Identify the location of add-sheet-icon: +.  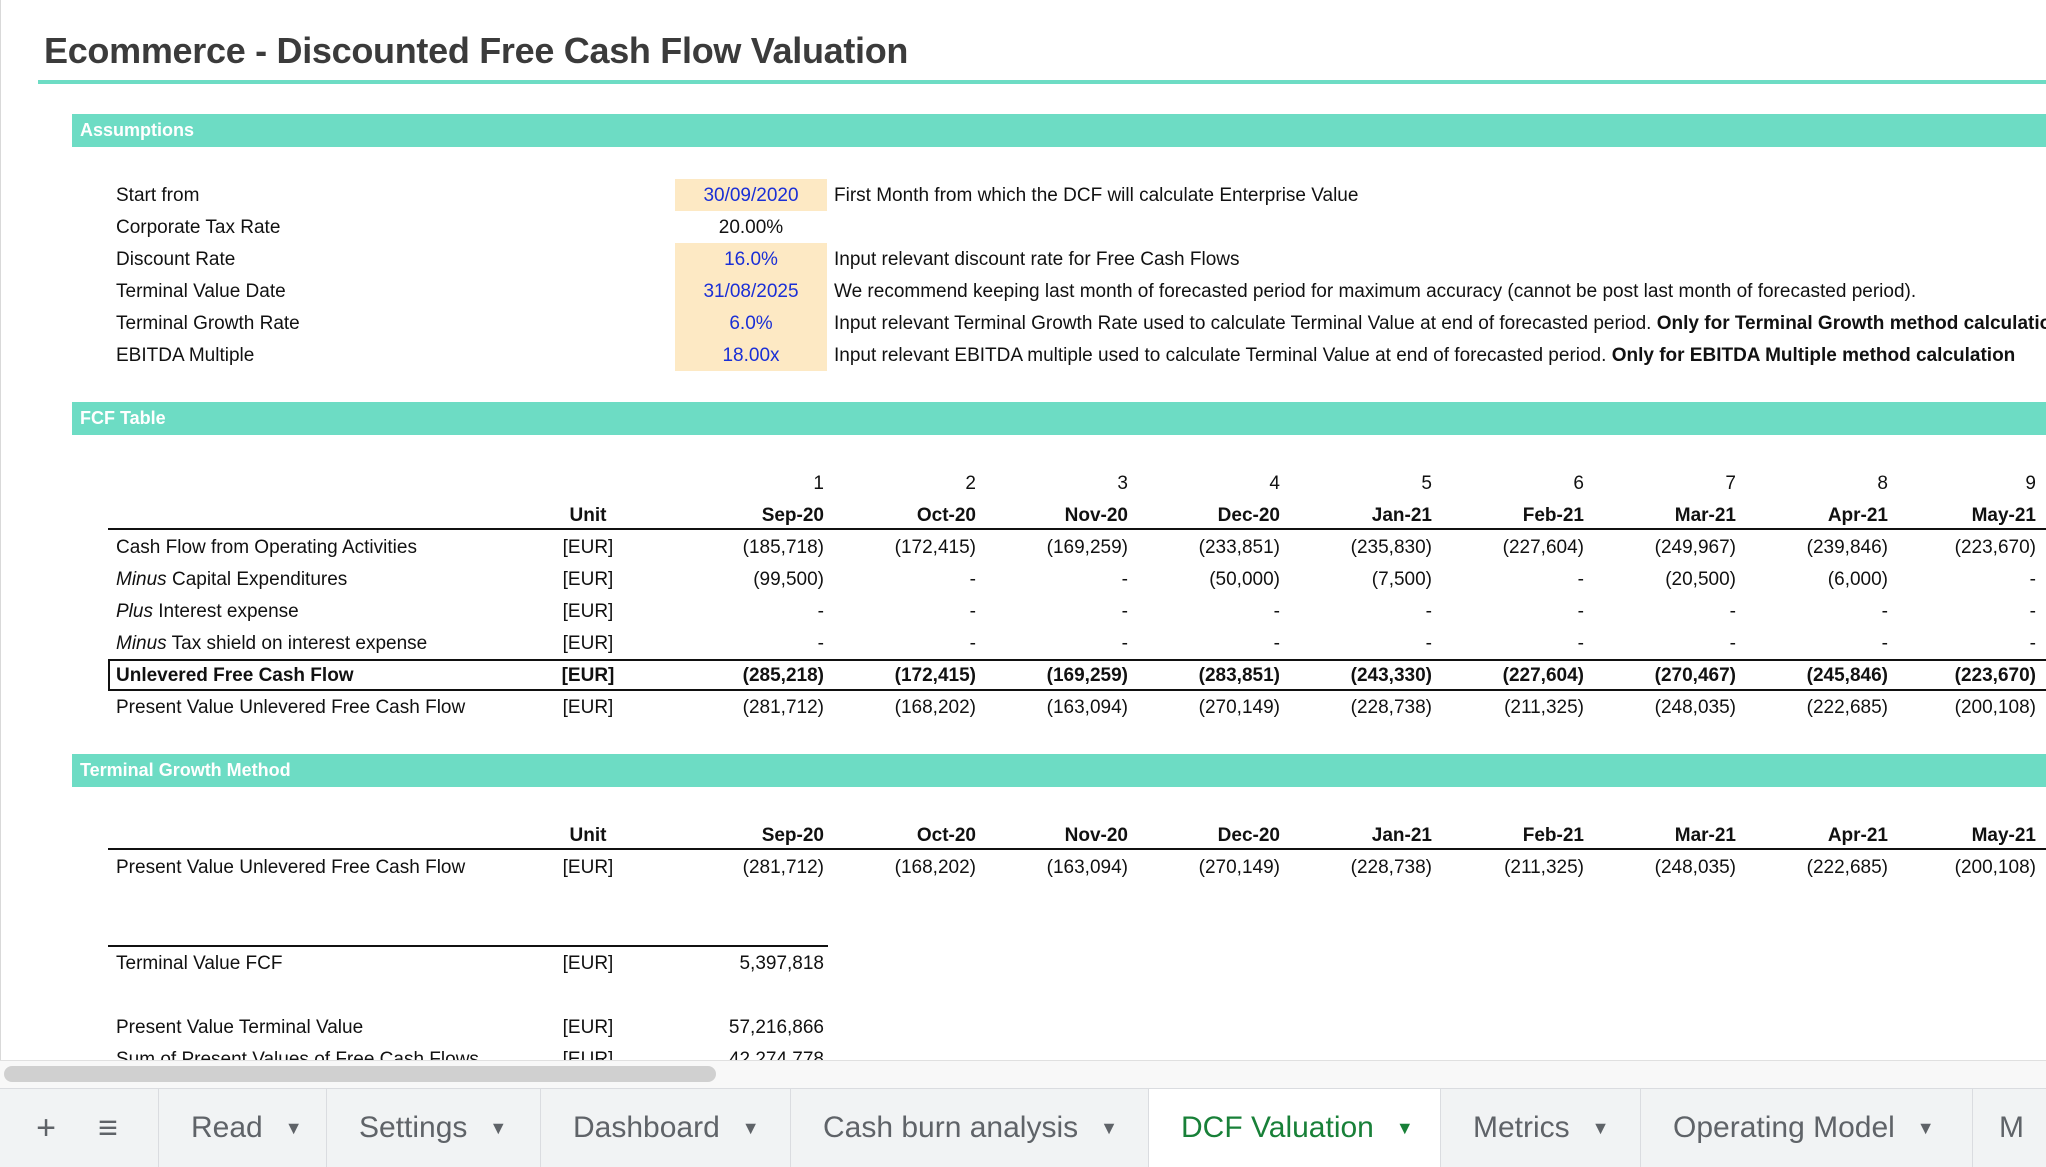
(46, 1127).